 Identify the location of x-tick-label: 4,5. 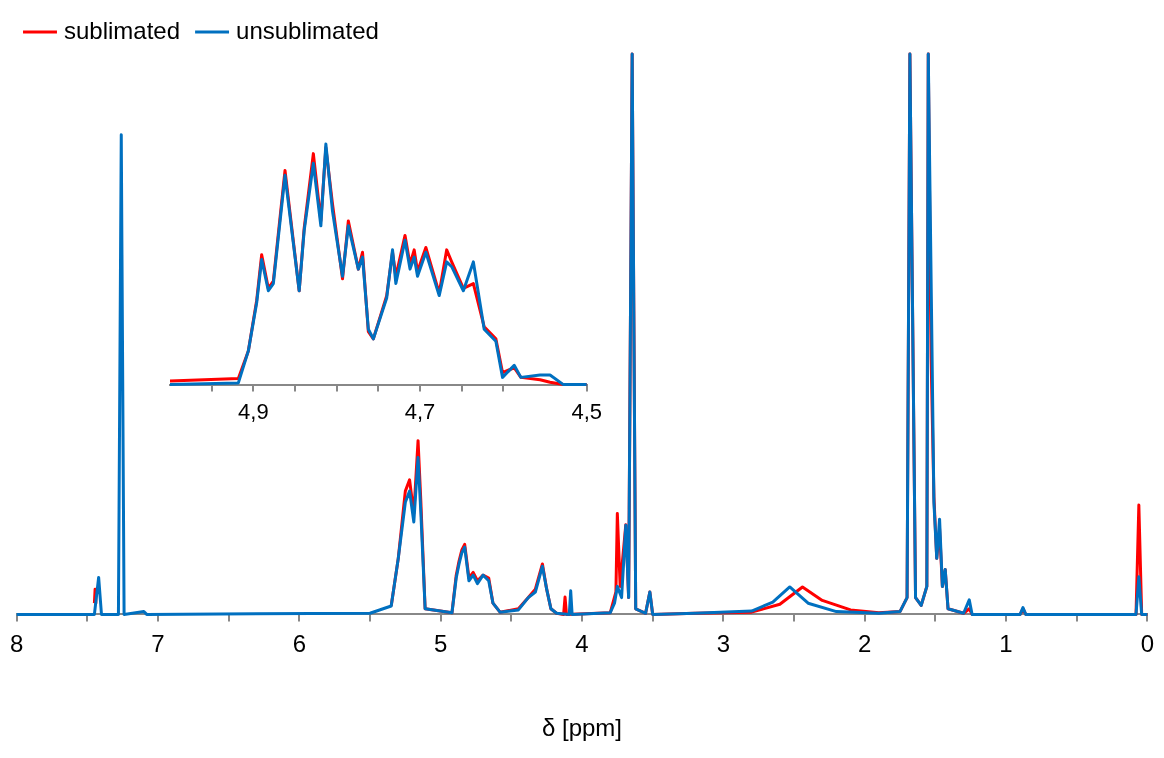
(587, 411).